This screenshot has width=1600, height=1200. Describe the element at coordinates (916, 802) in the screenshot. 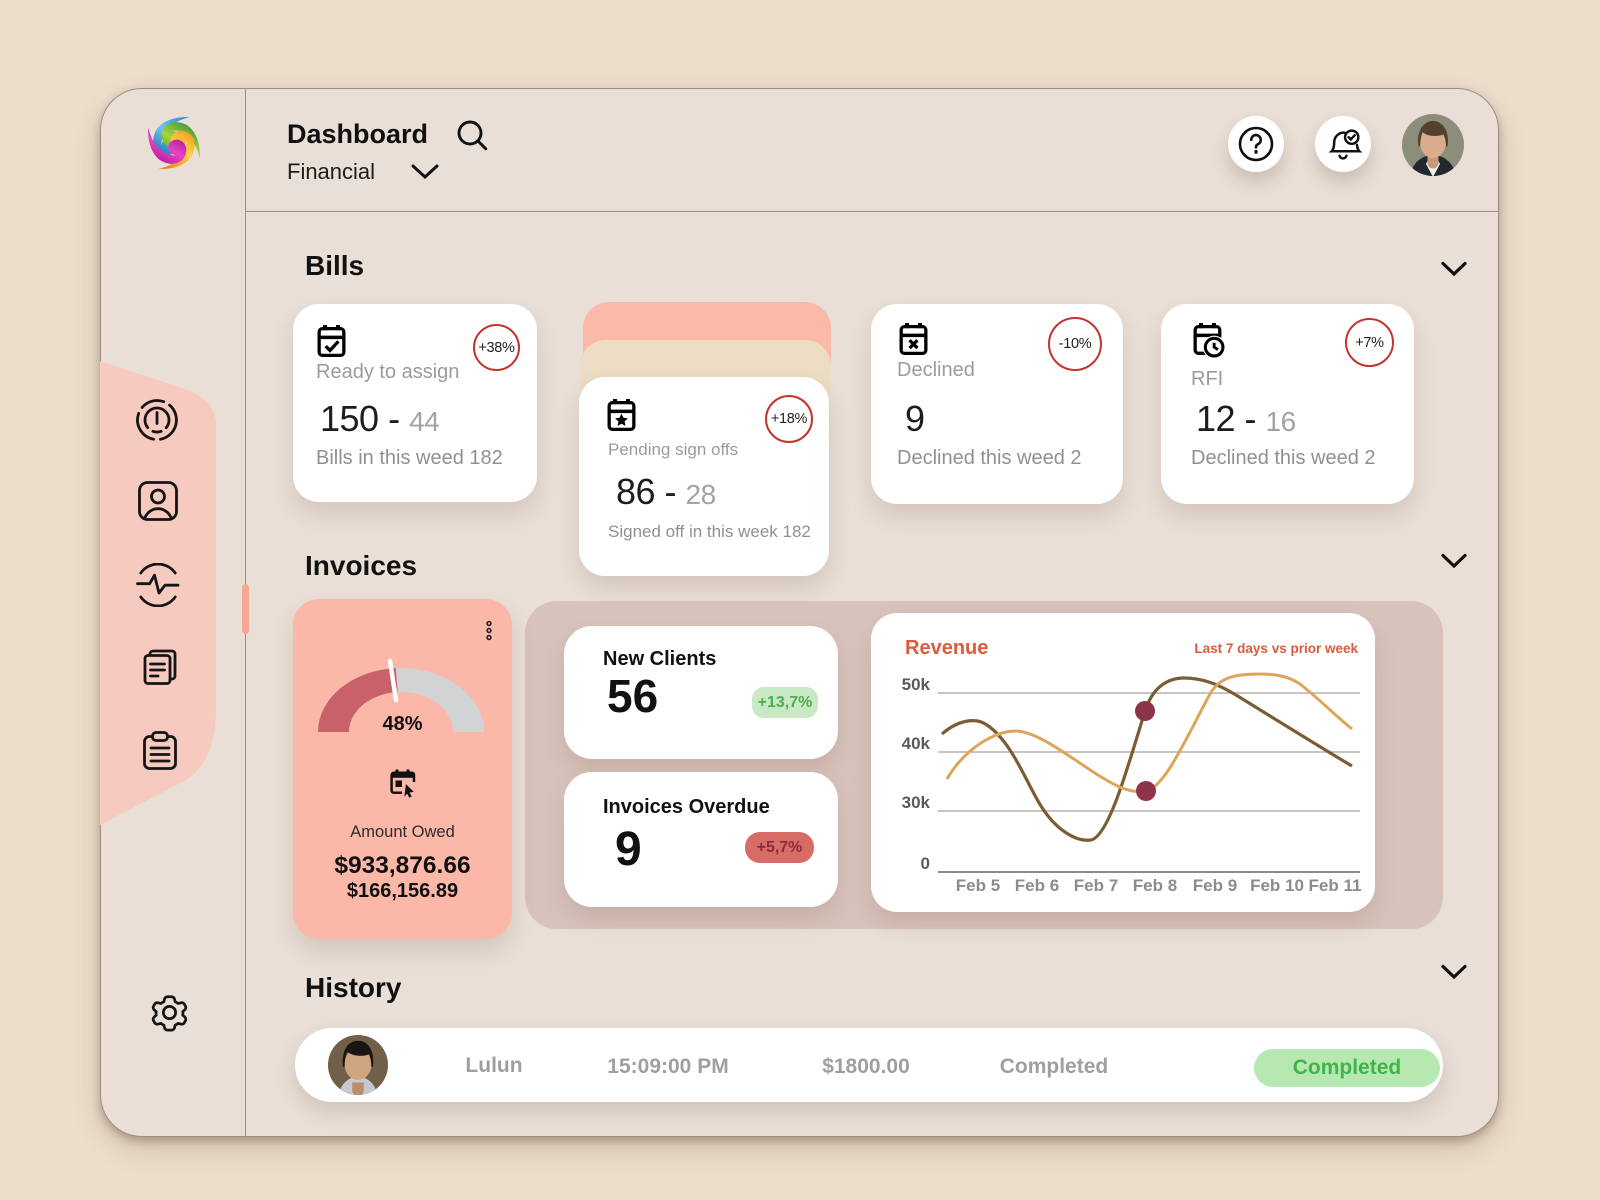

I see `svg-text: 30k` at that location.